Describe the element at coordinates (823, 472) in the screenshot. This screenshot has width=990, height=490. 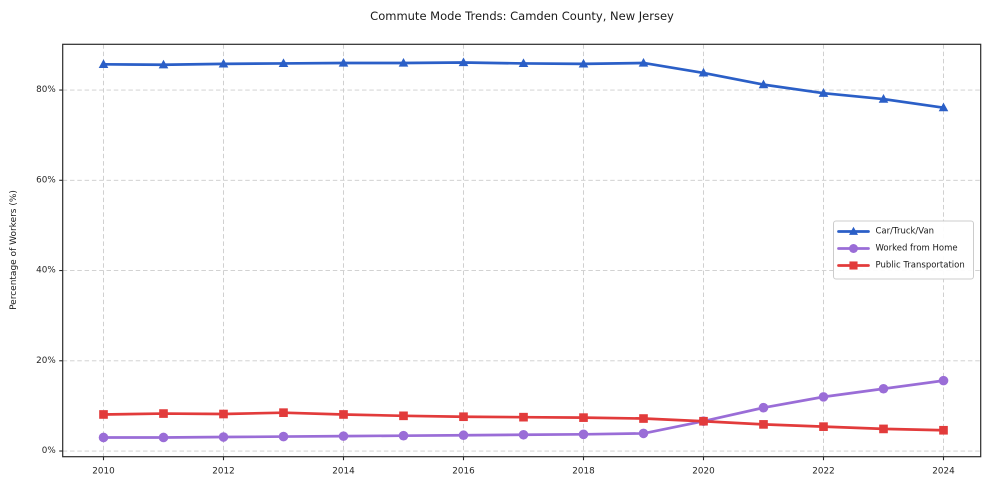
I see `x-tick-label-2022: 2022` at that location.